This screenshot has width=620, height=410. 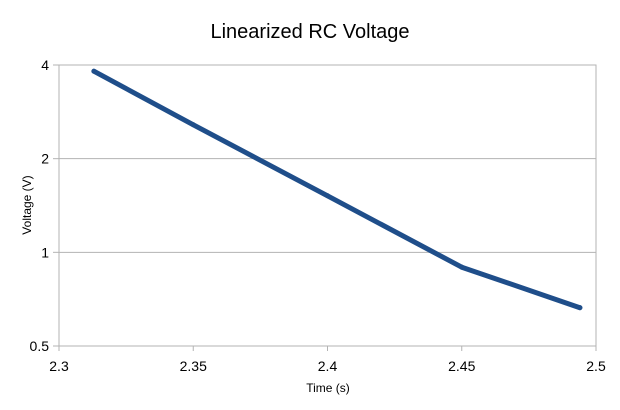 I want to click on y-tick-label: 0.5, so click(x=40, y=346).